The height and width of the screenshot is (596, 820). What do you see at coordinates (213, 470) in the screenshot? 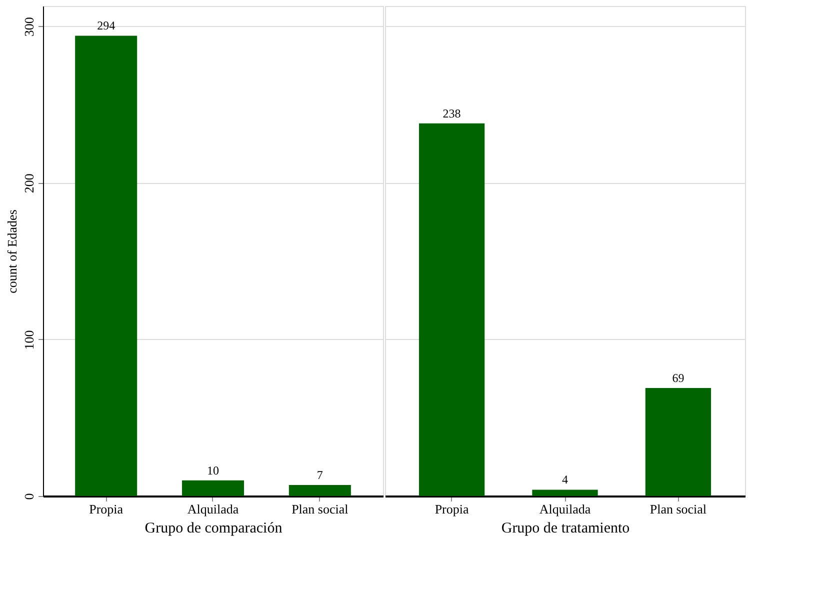
I see `data-label: 10` at bounding box center [213, 470].